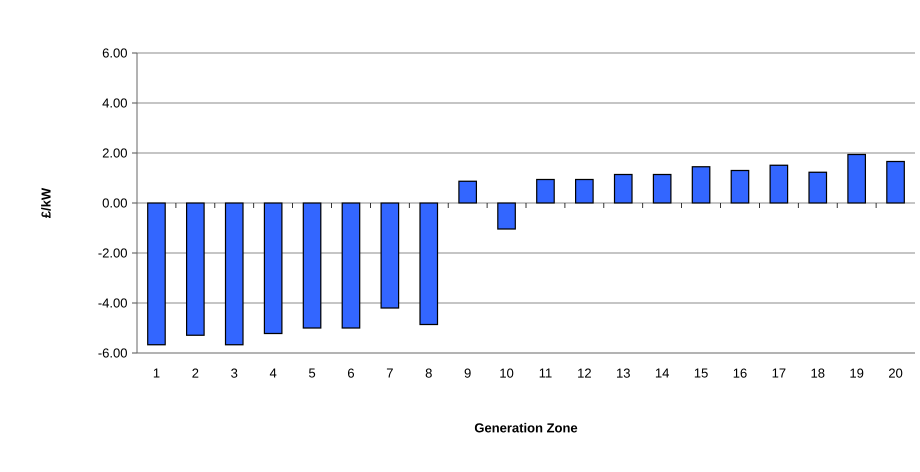 The height and width of the screenshot is (472, 920). Describe the element at coordinates (112, 353) in the screenshot. I see `y-tick-label: -6.00` at that location.